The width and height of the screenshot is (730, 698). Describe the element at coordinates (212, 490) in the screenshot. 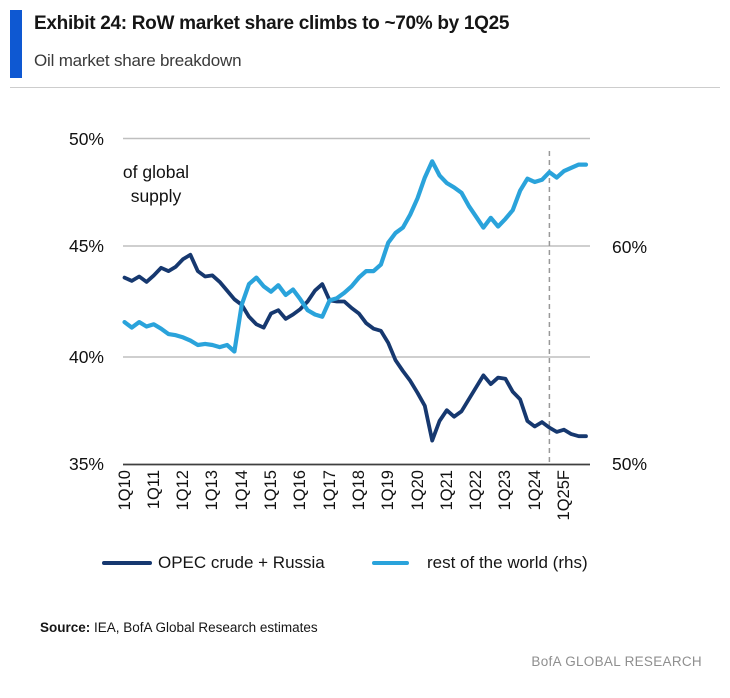

I see `x-axis-tick-1q13: 1Q13` at that location.